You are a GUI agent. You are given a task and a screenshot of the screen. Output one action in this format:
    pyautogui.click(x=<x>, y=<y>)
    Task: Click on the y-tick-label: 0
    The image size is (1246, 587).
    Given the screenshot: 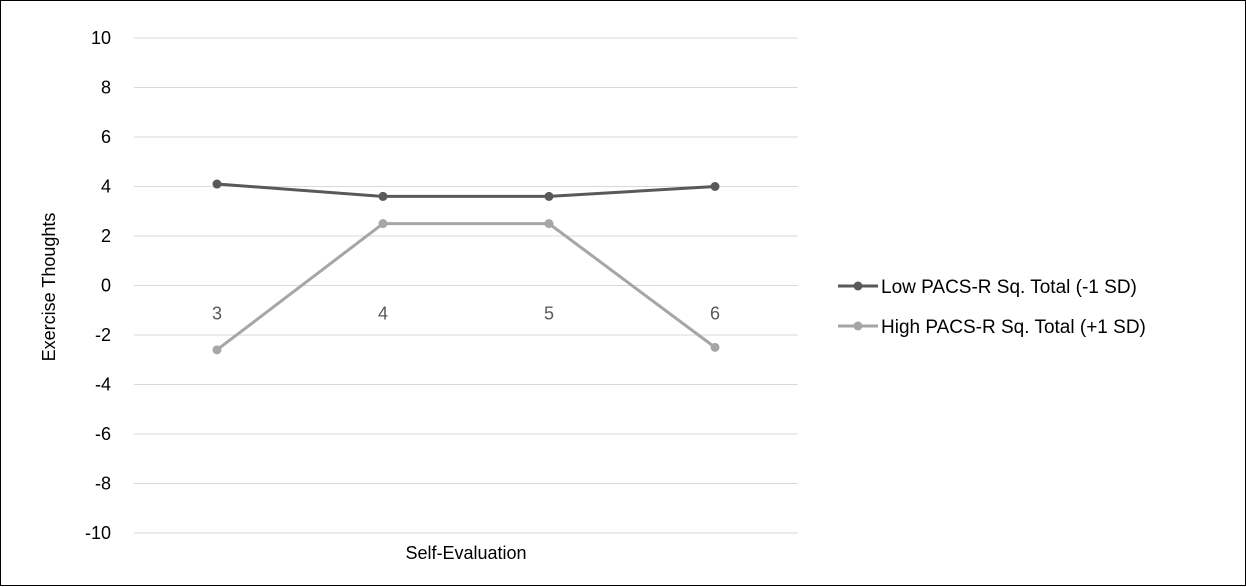 What is the action you would take?
    pyautogui.click(x=106, y=286)
    